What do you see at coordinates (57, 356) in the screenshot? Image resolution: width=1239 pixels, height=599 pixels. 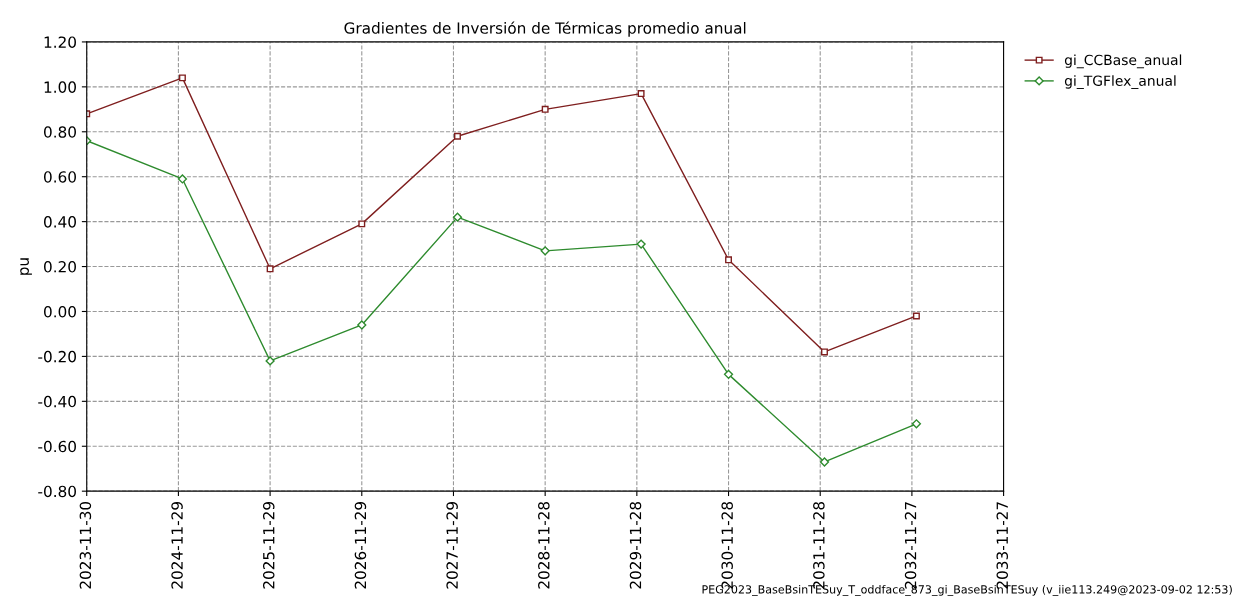 I see `y-tick-label: -0.20` at bounding box center [57, 356].